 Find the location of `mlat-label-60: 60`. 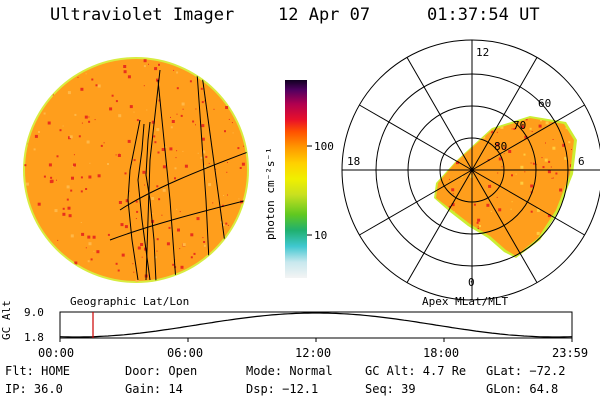

mlat-label-60: 60 is located at coordinates (545, 103).